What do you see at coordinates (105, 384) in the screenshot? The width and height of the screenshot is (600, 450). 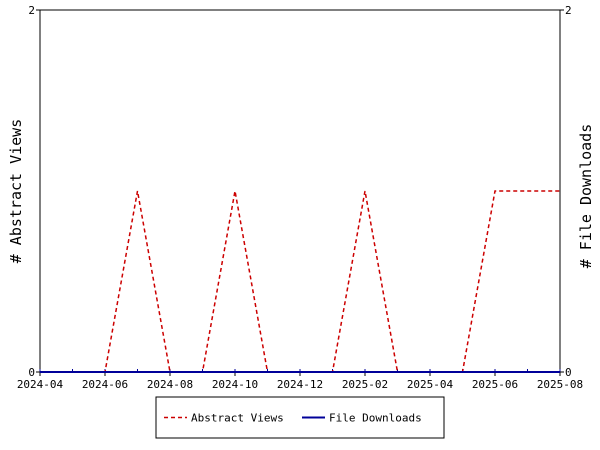 I see `x-tick-label: 2024-06` at bounding box center [105, 384].